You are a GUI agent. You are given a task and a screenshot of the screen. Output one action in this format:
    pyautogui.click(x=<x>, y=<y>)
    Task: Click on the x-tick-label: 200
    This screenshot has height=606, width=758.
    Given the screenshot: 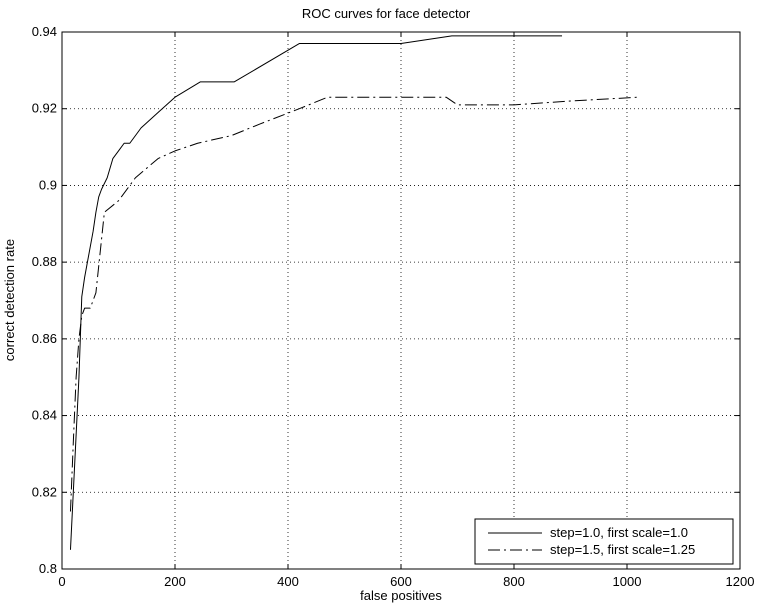 What is the action you would take?
    pyautogui.click(x=175, y=581)
    